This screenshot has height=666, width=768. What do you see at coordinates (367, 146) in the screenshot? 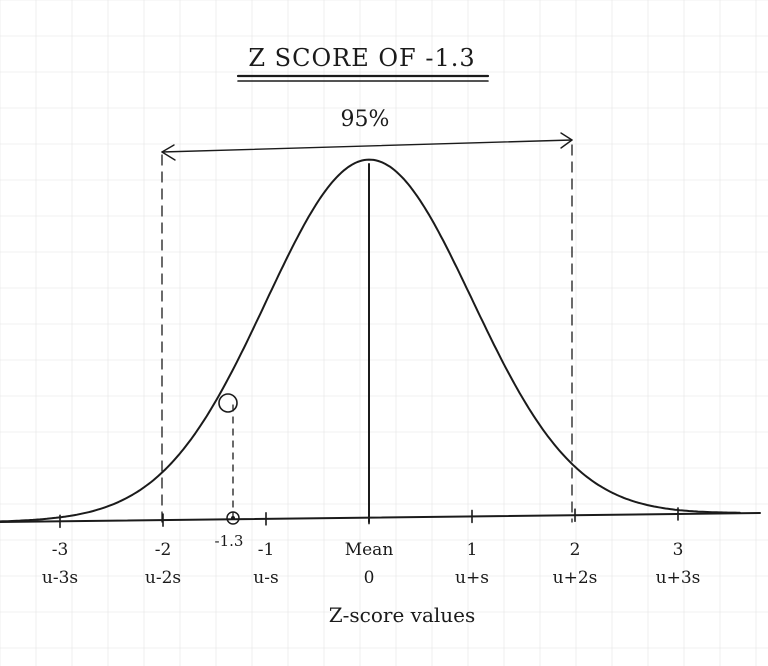
I see `interval-arrow-line` at bounding box center [367, 146].